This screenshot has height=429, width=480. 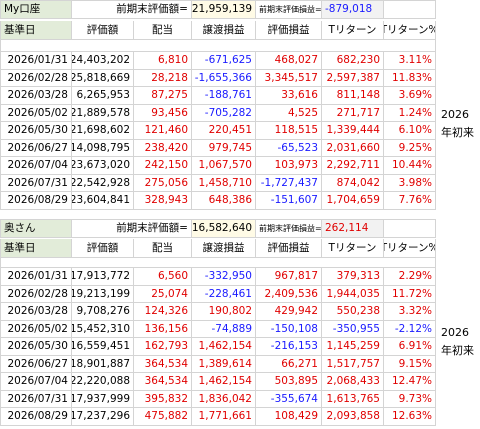 I want to click on date-cell: 2026/08/29, so click(x=36, y=201).